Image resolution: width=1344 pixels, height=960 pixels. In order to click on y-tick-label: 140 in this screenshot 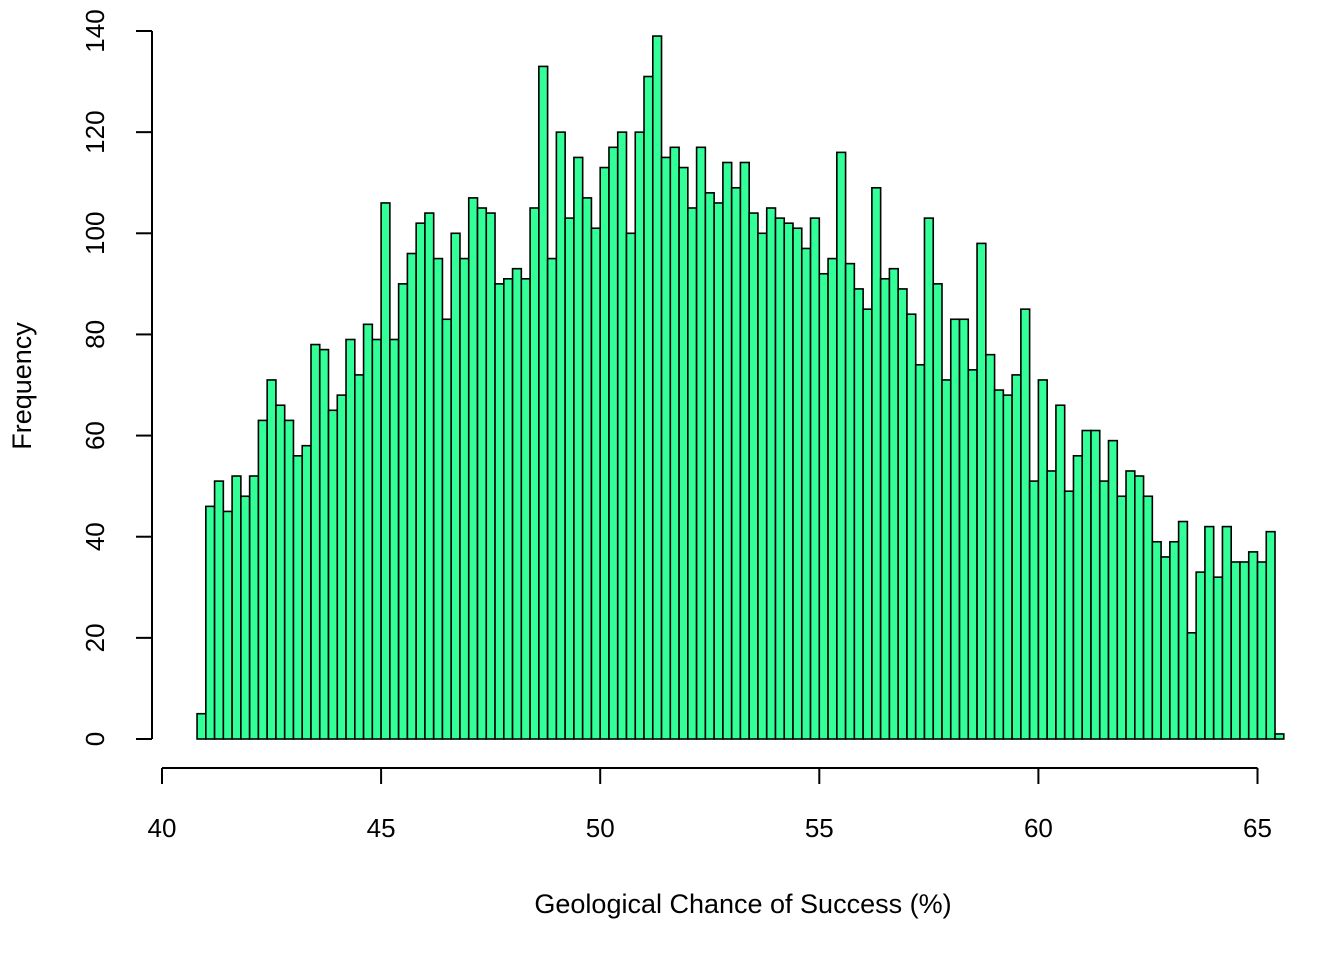, I will do `click(95, 30)`.